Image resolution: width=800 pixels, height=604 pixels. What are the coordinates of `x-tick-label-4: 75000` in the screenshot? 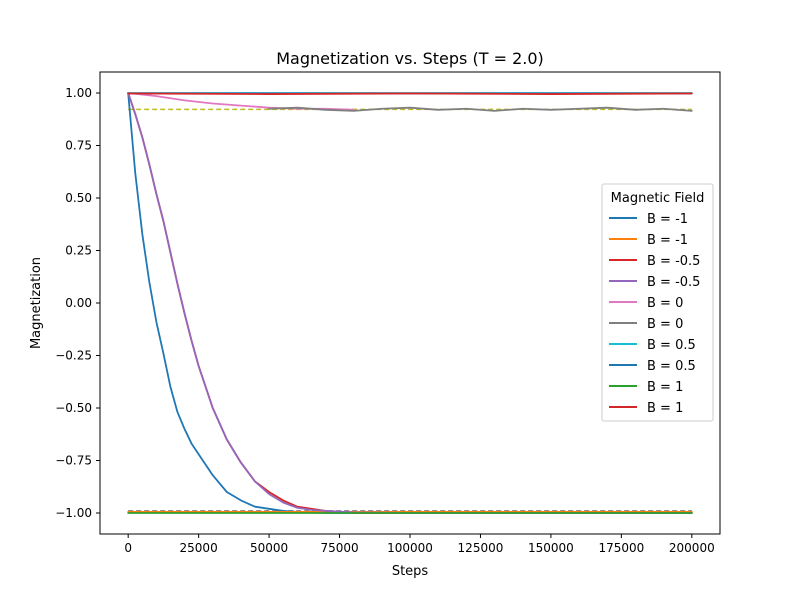 It's located at (339, 548).